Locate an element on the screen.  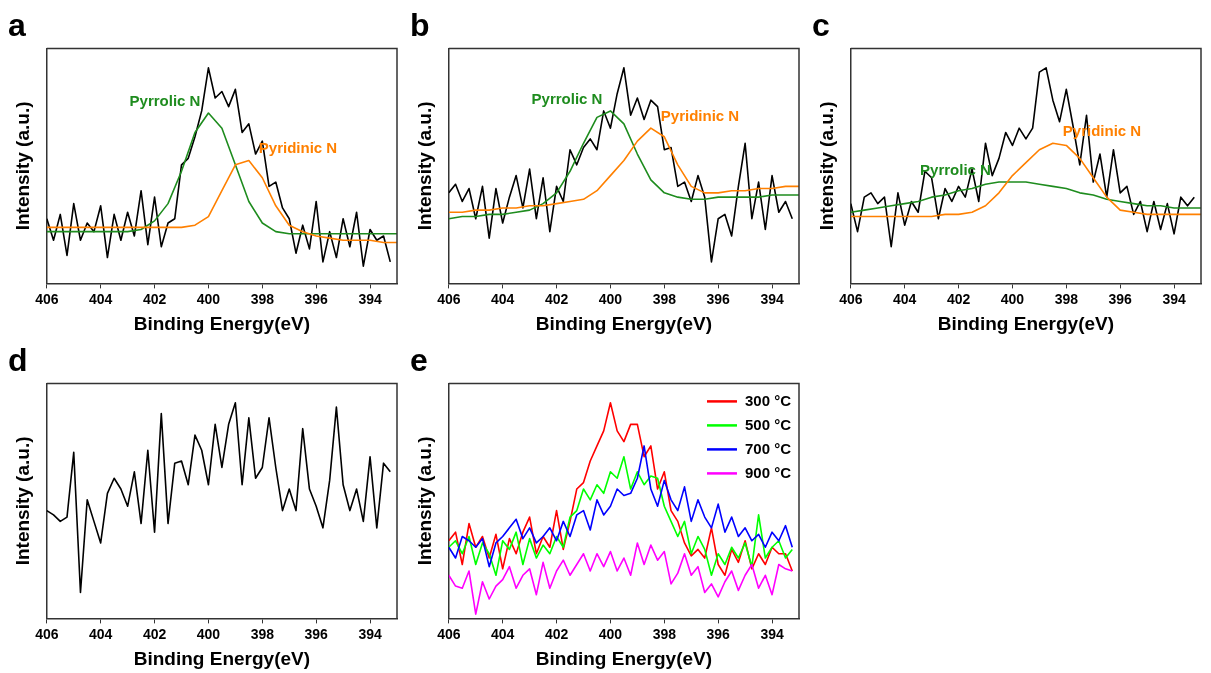
chart-title: b is located at coordinates (420, 25).